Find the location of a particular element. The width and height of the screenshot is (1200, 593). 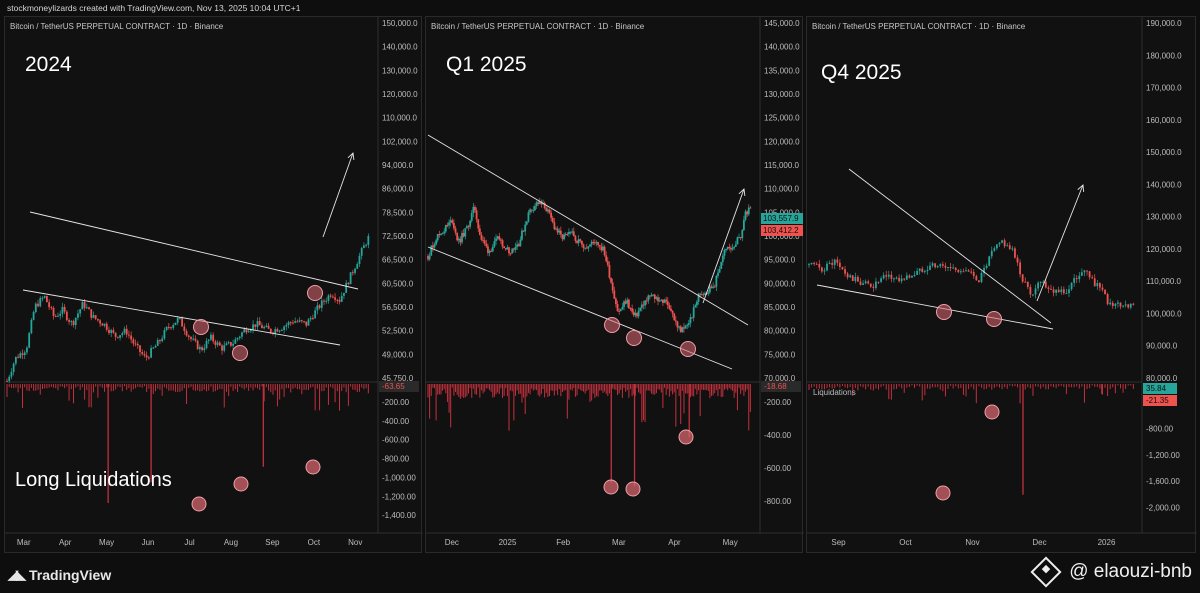

breakout-arrow-line is located at coordinates (1060, 243).